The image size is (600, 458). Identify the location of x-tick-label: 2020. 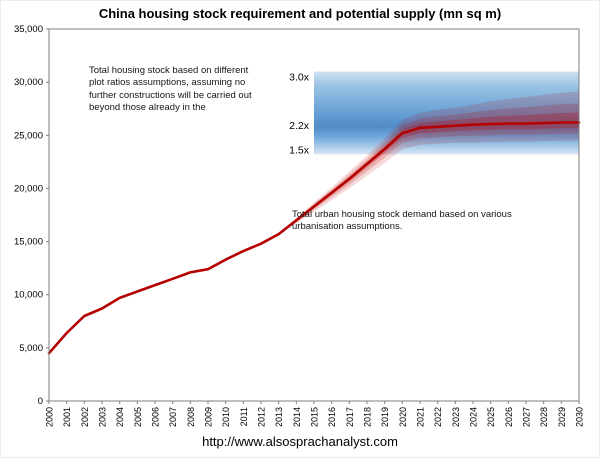
(403, 417).